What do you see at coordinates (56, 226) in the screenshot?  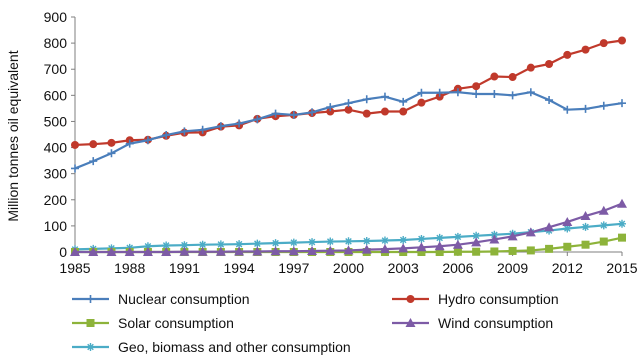 I see `y-tick-label: 100` at bounding box center [56, 226].